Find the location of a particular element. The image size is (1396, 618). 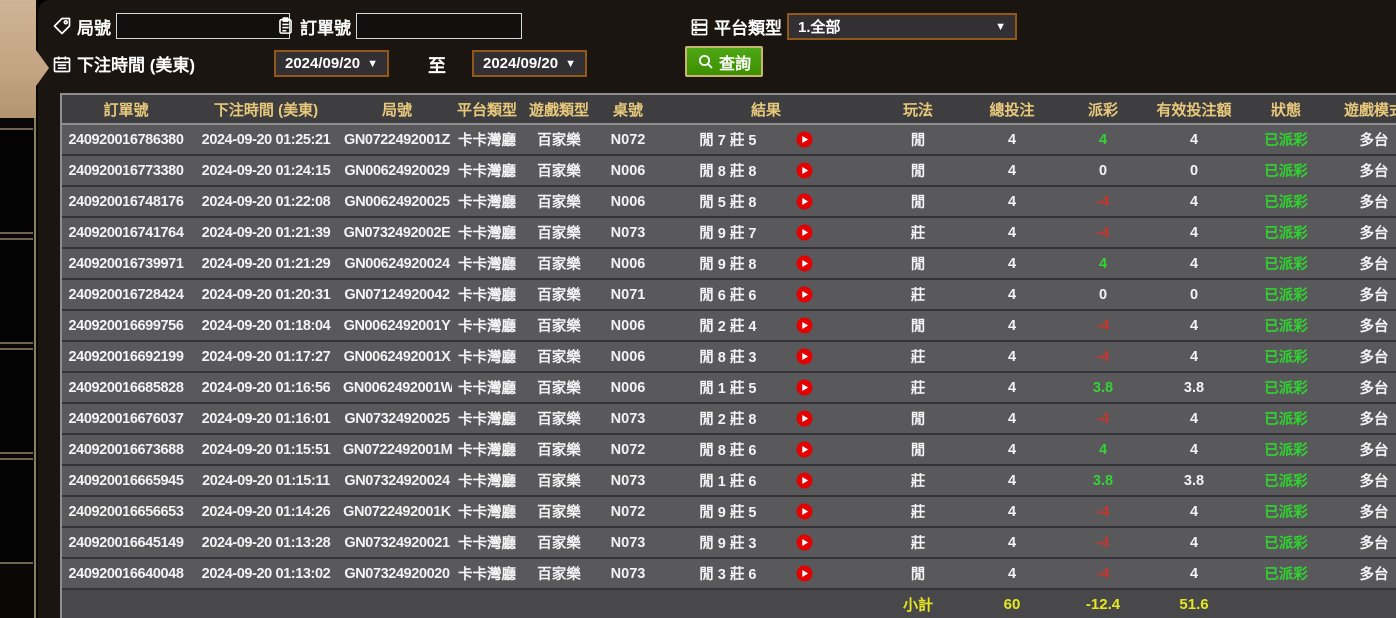

platform-type-select: 1.全部 ▼ is located at coordinates (902, 26).